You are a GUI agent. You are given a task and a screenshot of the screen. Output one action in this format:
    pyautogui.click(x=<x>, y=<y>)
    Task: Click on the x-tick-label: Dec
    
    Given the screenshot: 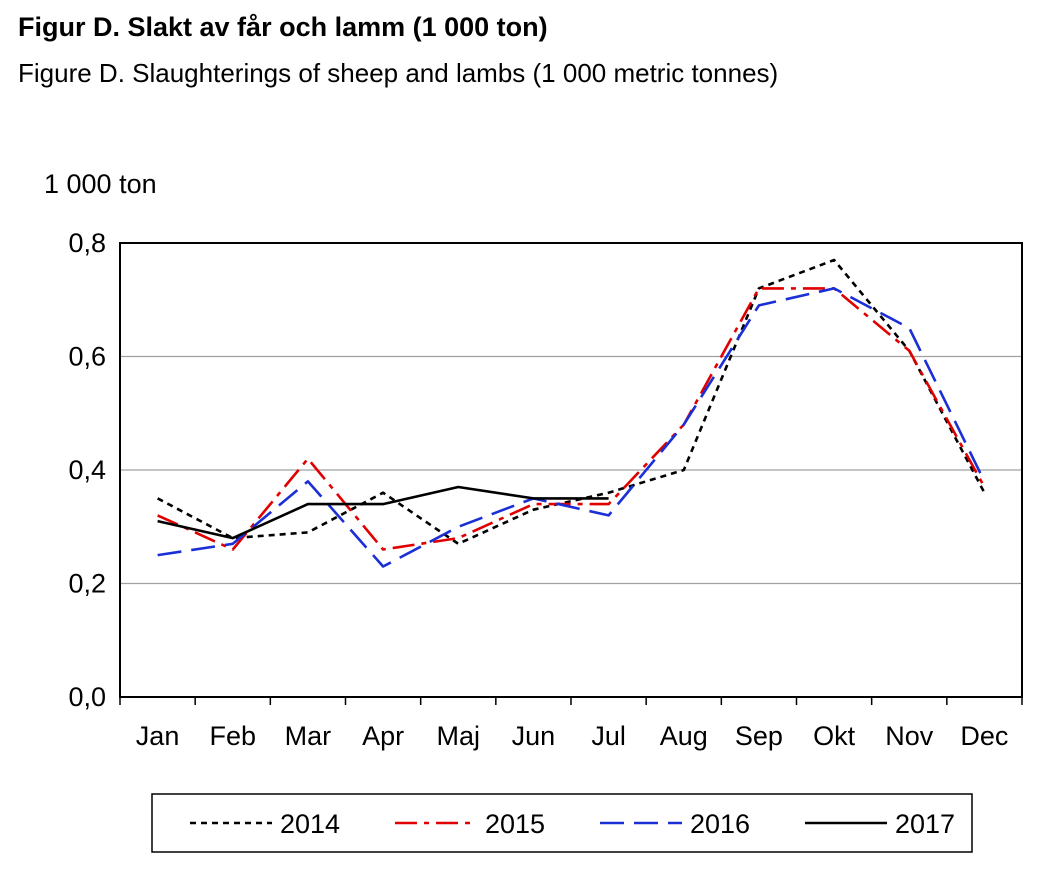 What is the action you would take?
    pyautogui.click(x=984, y=736)
    